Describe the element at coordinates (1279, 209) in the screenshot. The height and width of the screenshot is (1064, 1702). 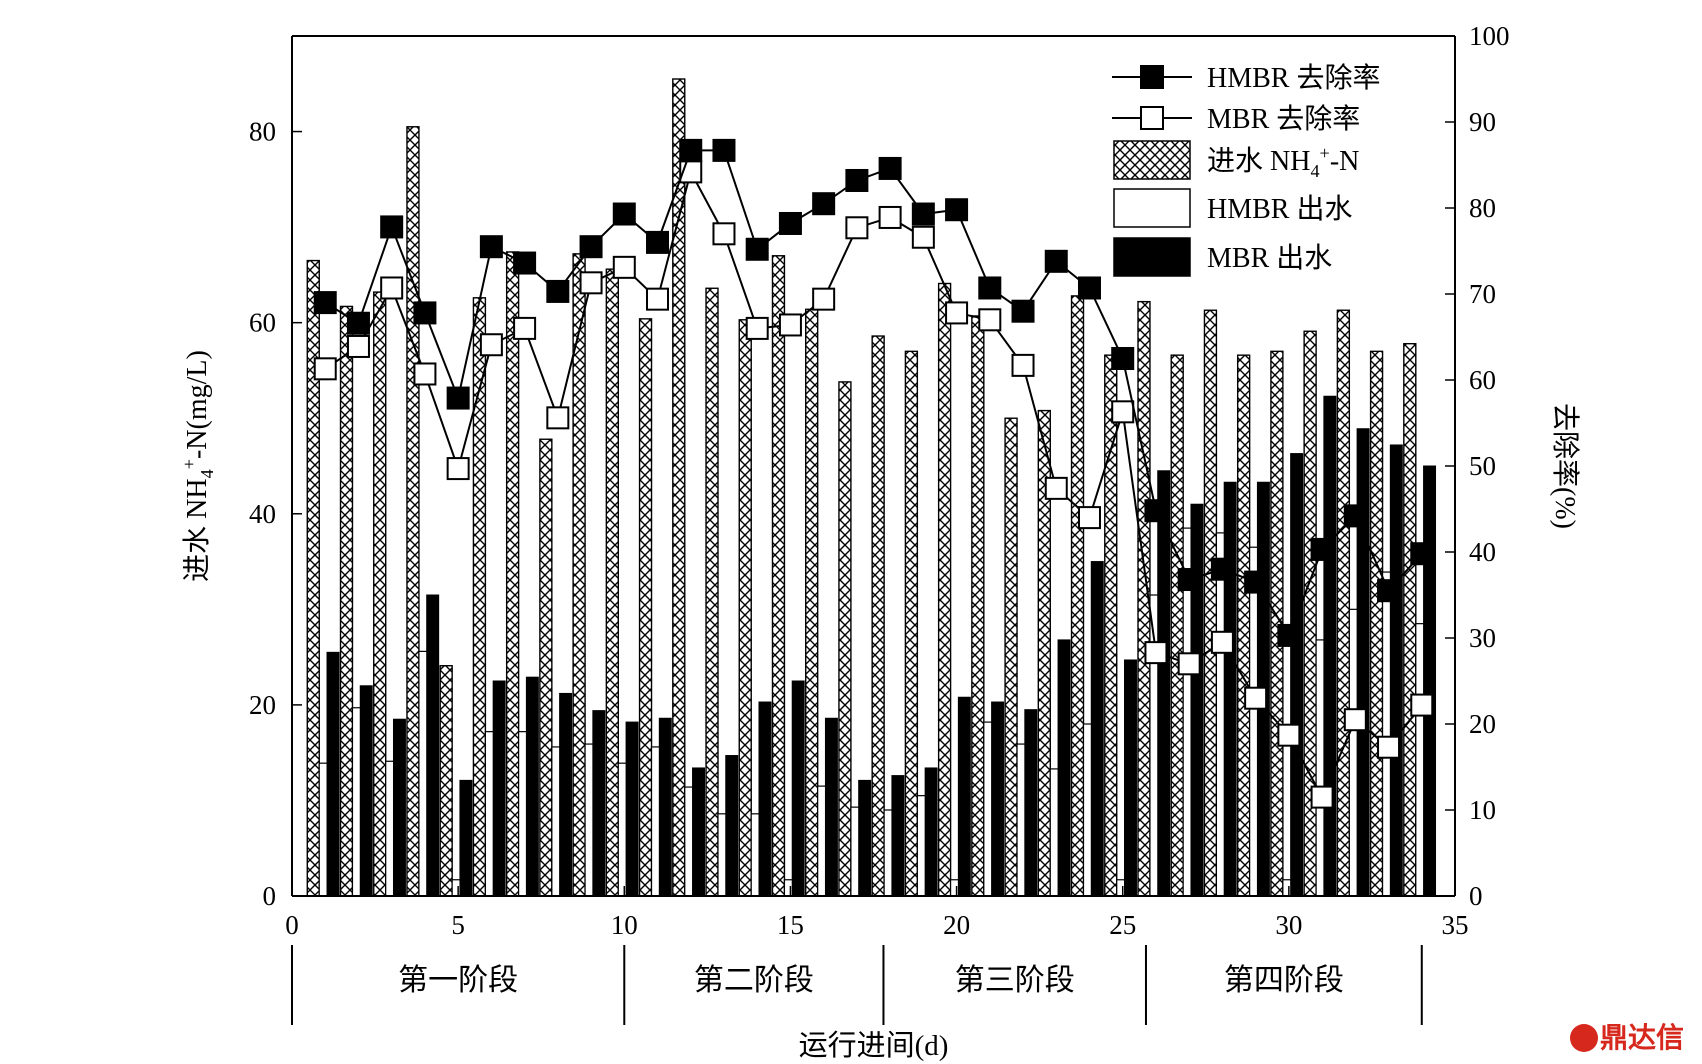
I see `legend-label: HMBR 出水` at that location.